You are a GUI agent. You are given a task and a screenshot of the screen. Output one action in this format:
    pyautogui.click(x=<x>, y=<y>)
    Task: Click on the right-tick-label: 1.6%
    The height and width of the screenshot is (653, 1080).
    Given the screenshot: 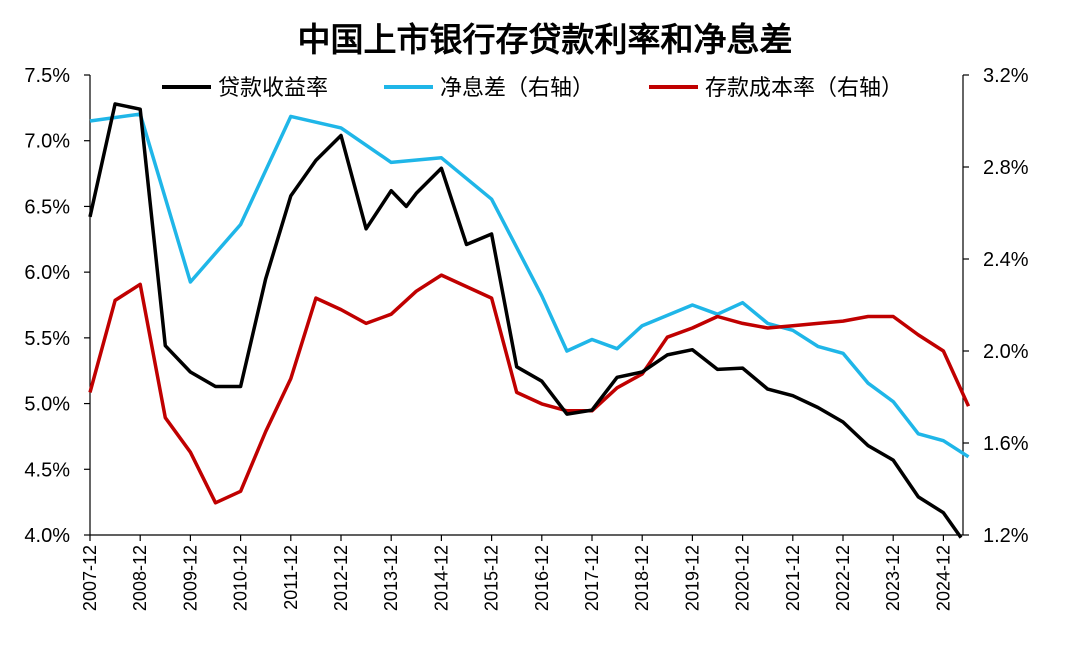 What is the action you would take?
    pyautogui.click(x=1006, y=444)
    